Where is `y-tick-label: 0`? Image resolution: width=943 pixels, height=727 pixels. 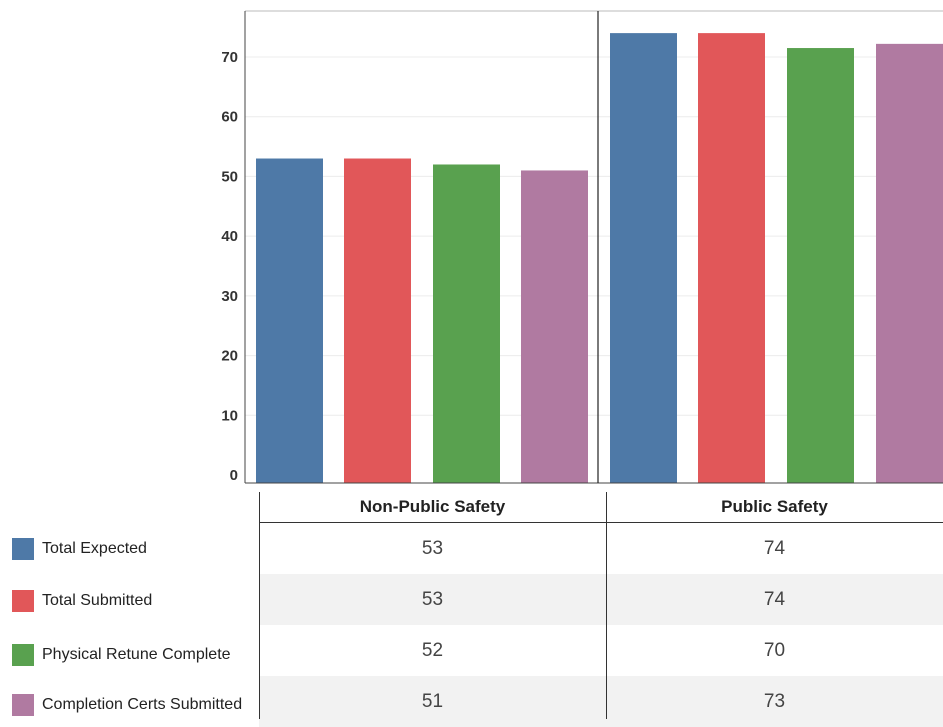 y-tick-label: 0 is located at coordinates (234, 475).